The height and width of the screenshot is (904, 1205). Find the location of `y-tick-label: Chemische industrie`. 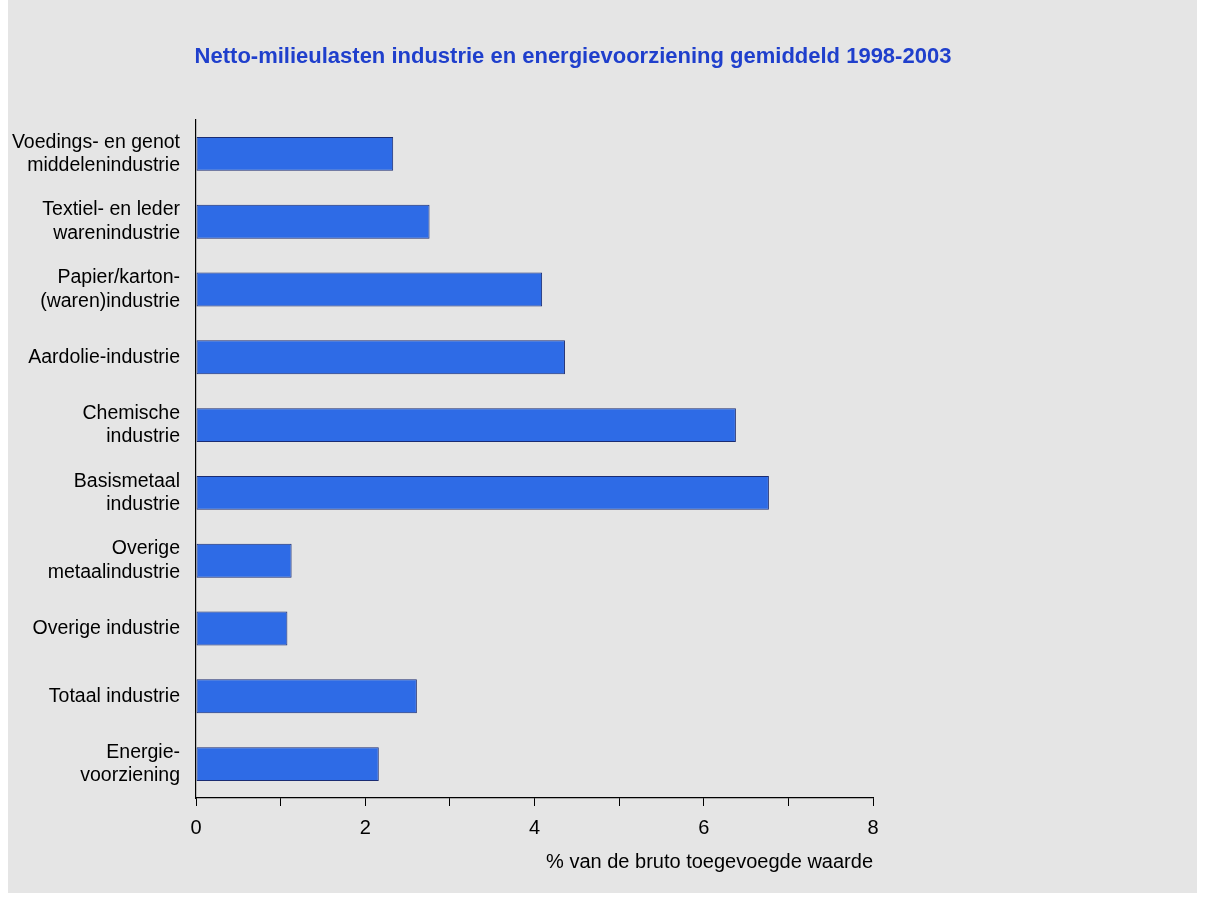

y-tick-label: Chemische industrie is located at coordinates (131, 423).